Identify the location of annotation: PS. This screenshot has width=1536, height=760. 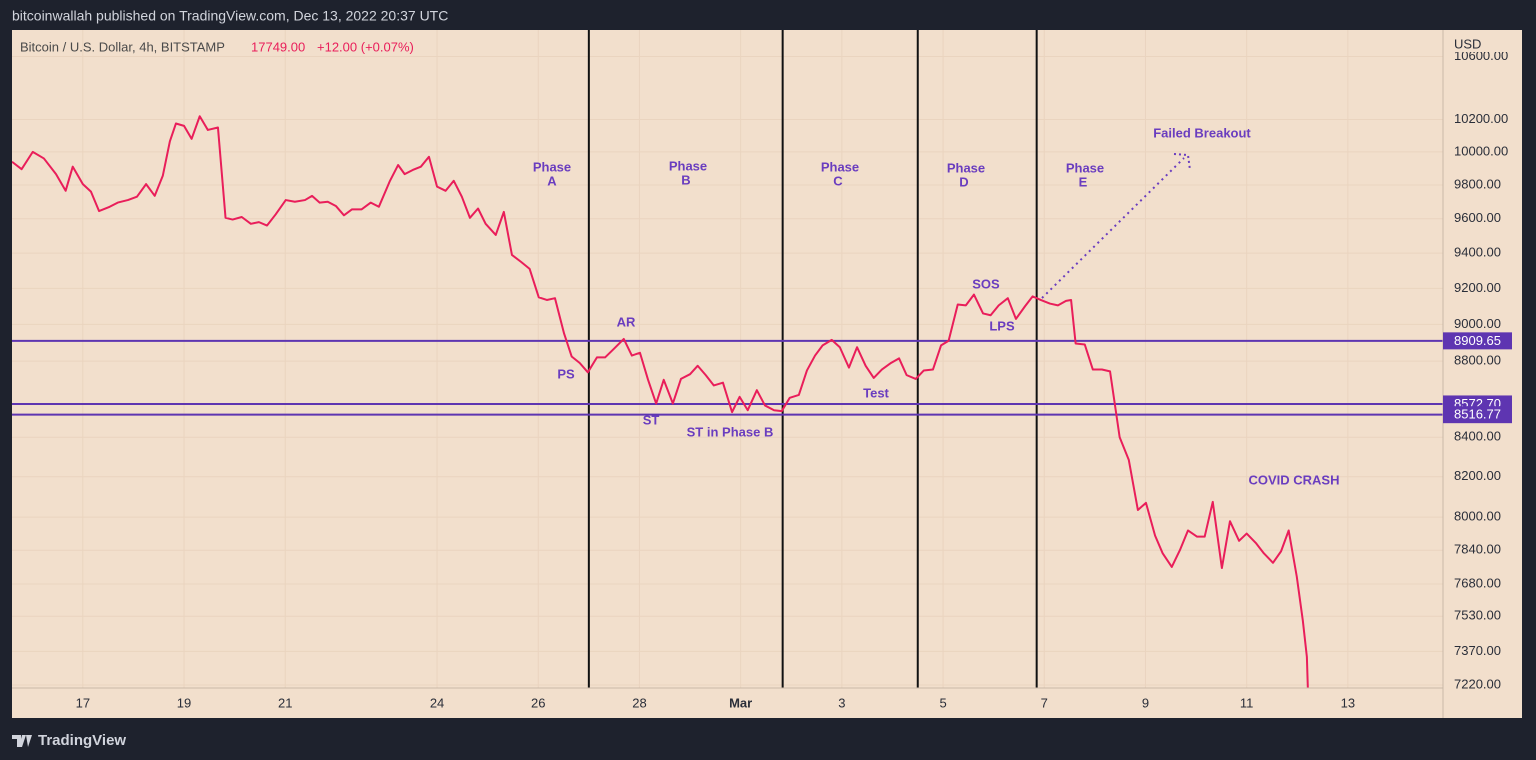
(566, 373).